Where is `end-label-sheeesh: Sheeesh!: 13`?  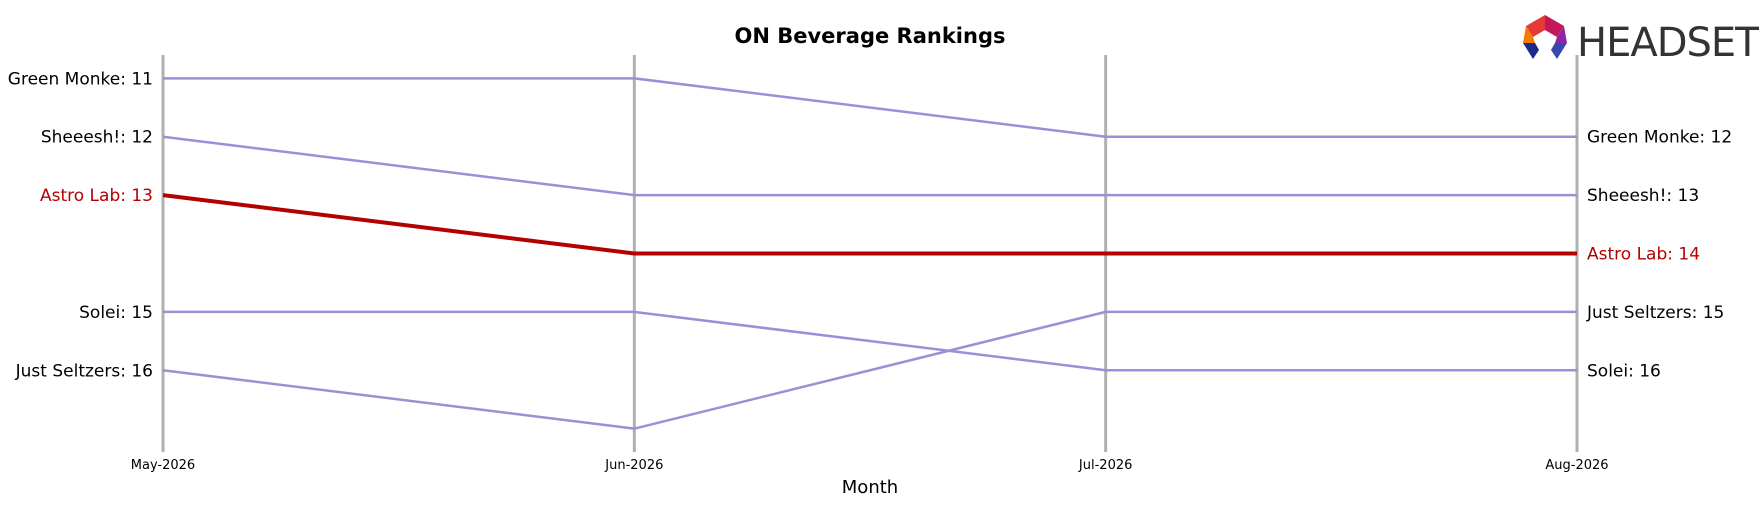
end-label-sheeesh: Sheeesh!: 13 is located at coordinates (1643, 196).